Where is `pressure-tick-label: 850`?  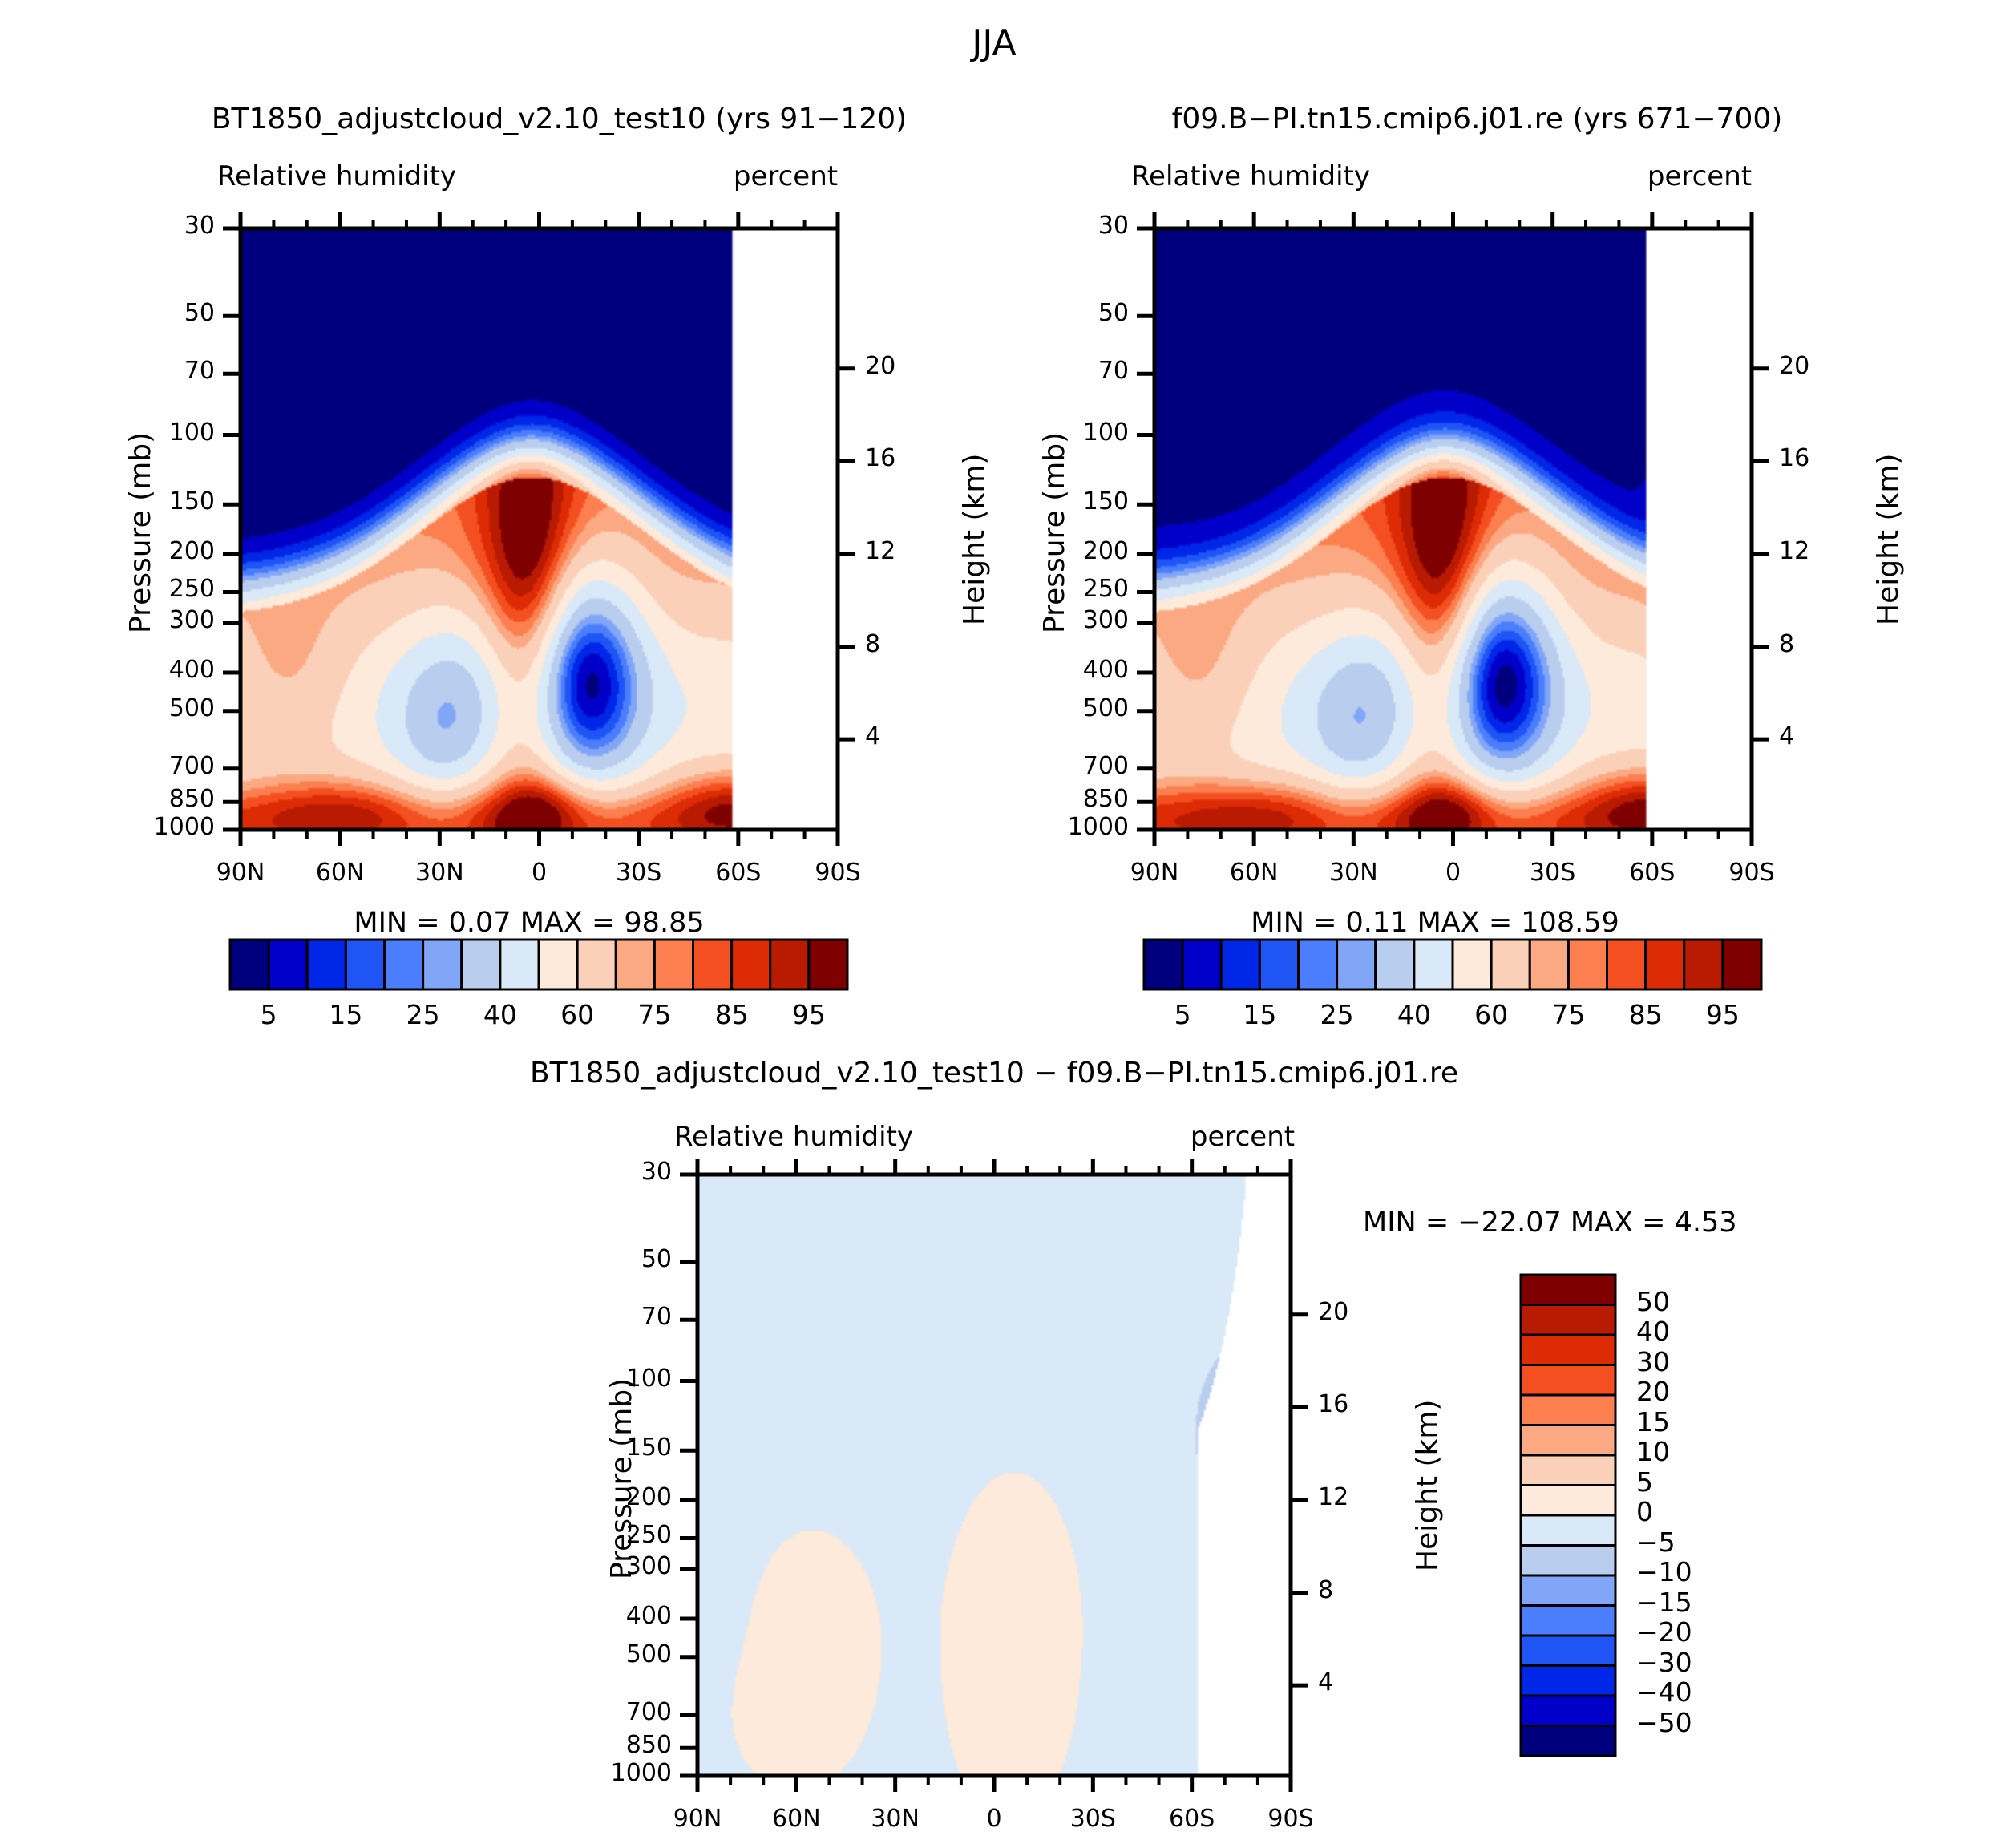
pressure-tick-label: 850 is located at coordinates (192, 799).